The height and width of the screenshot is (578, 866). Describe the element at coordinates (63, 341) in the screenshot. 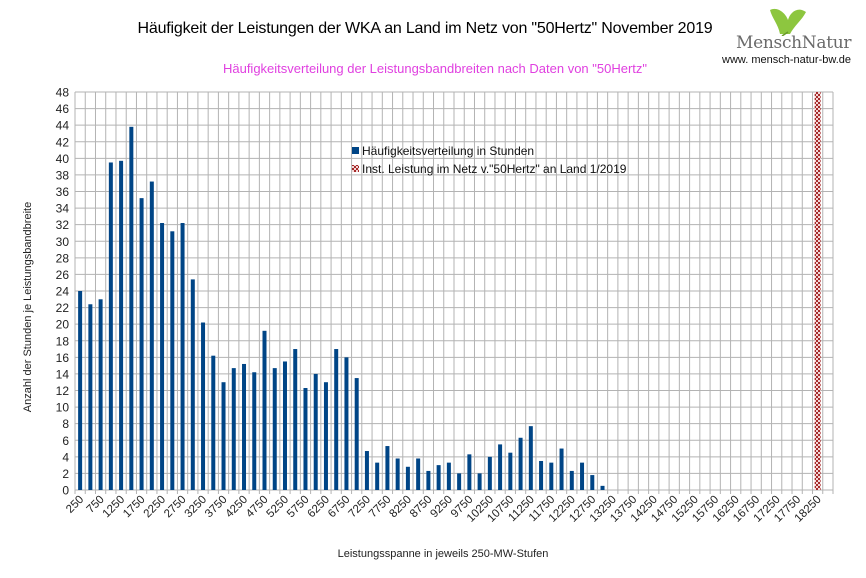

I see `y-tick-label: 18` at that location.